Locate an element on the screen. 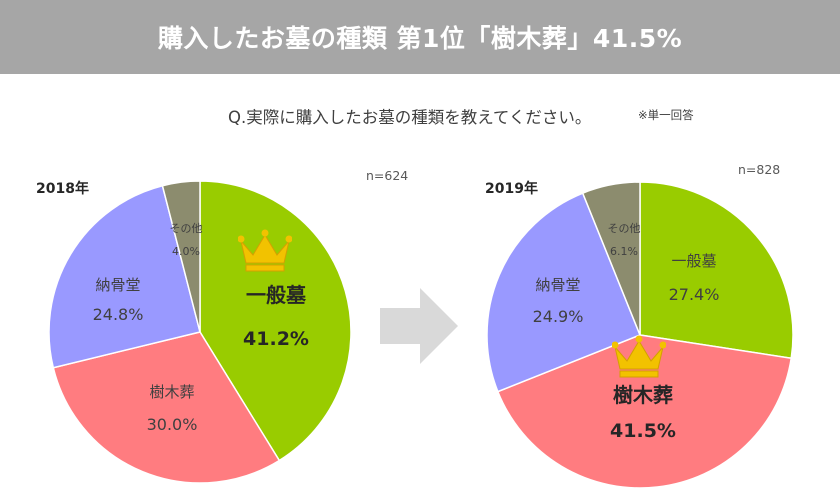 Image resolution: width=840 pixels, height=494 pixels. page-title: 購入したお墓の種類 第1位「樹木葬」41.5% is located at coordinates (420, 38).